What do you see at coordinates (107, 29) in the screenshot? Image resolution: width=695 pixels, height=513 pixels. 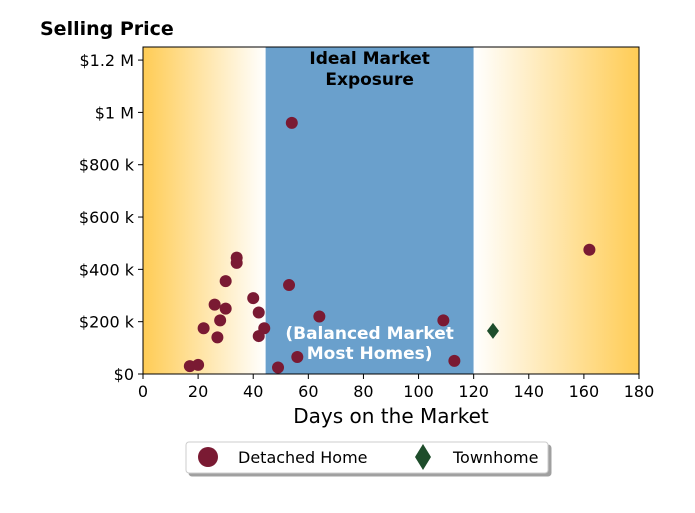 I see `y-axis-title: Selling Price` at bounding box center [107, 29].